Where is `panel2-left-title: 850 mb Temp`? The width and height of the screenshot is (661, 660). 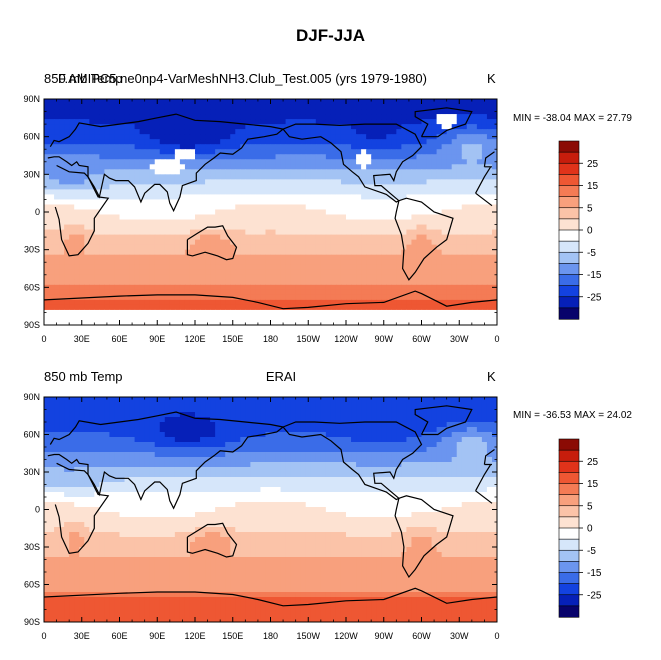 panel2-left-title: 850 mb Temp is located at coordinates (83, 376).